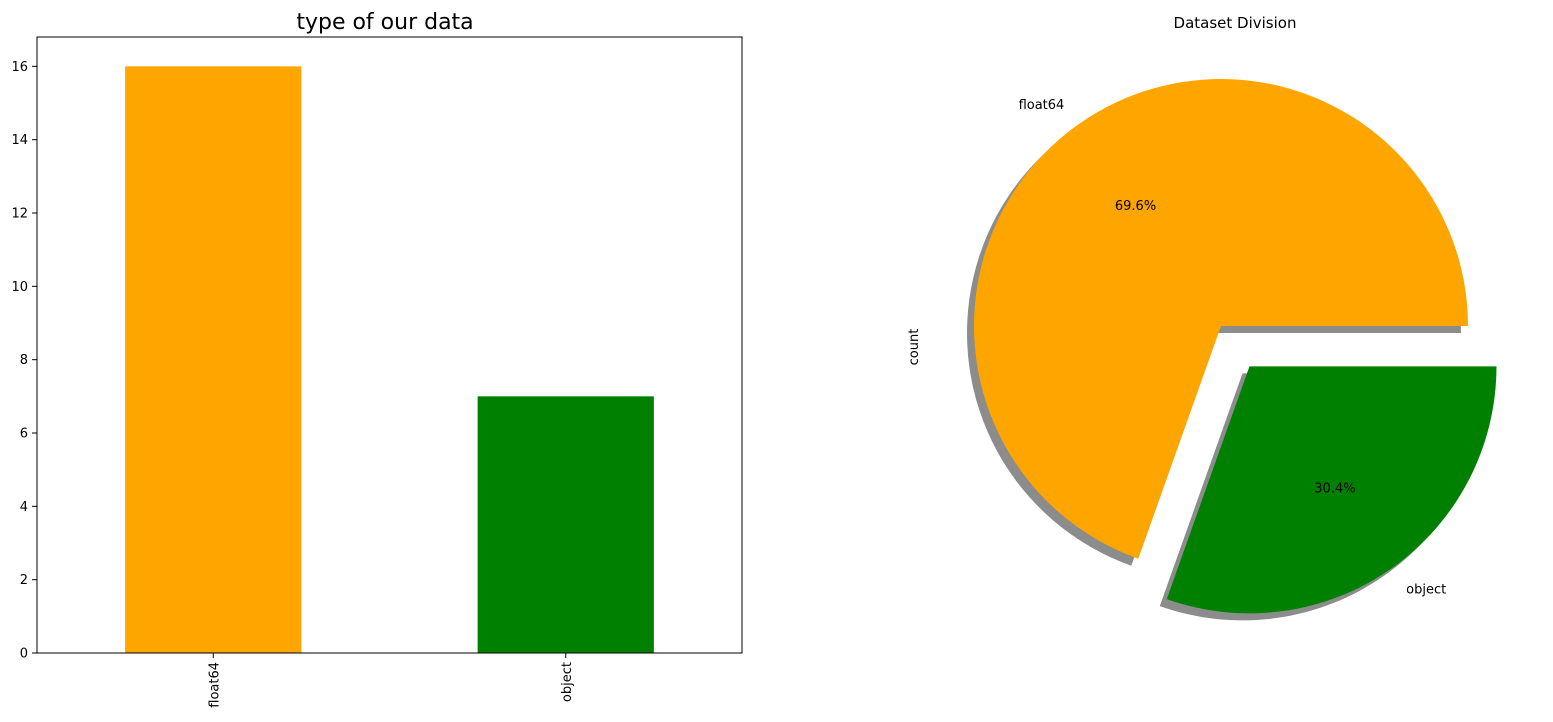  Describe the element at coordinates (567, 682) in the screenshot. I see `x-tick-label: object` at that location.